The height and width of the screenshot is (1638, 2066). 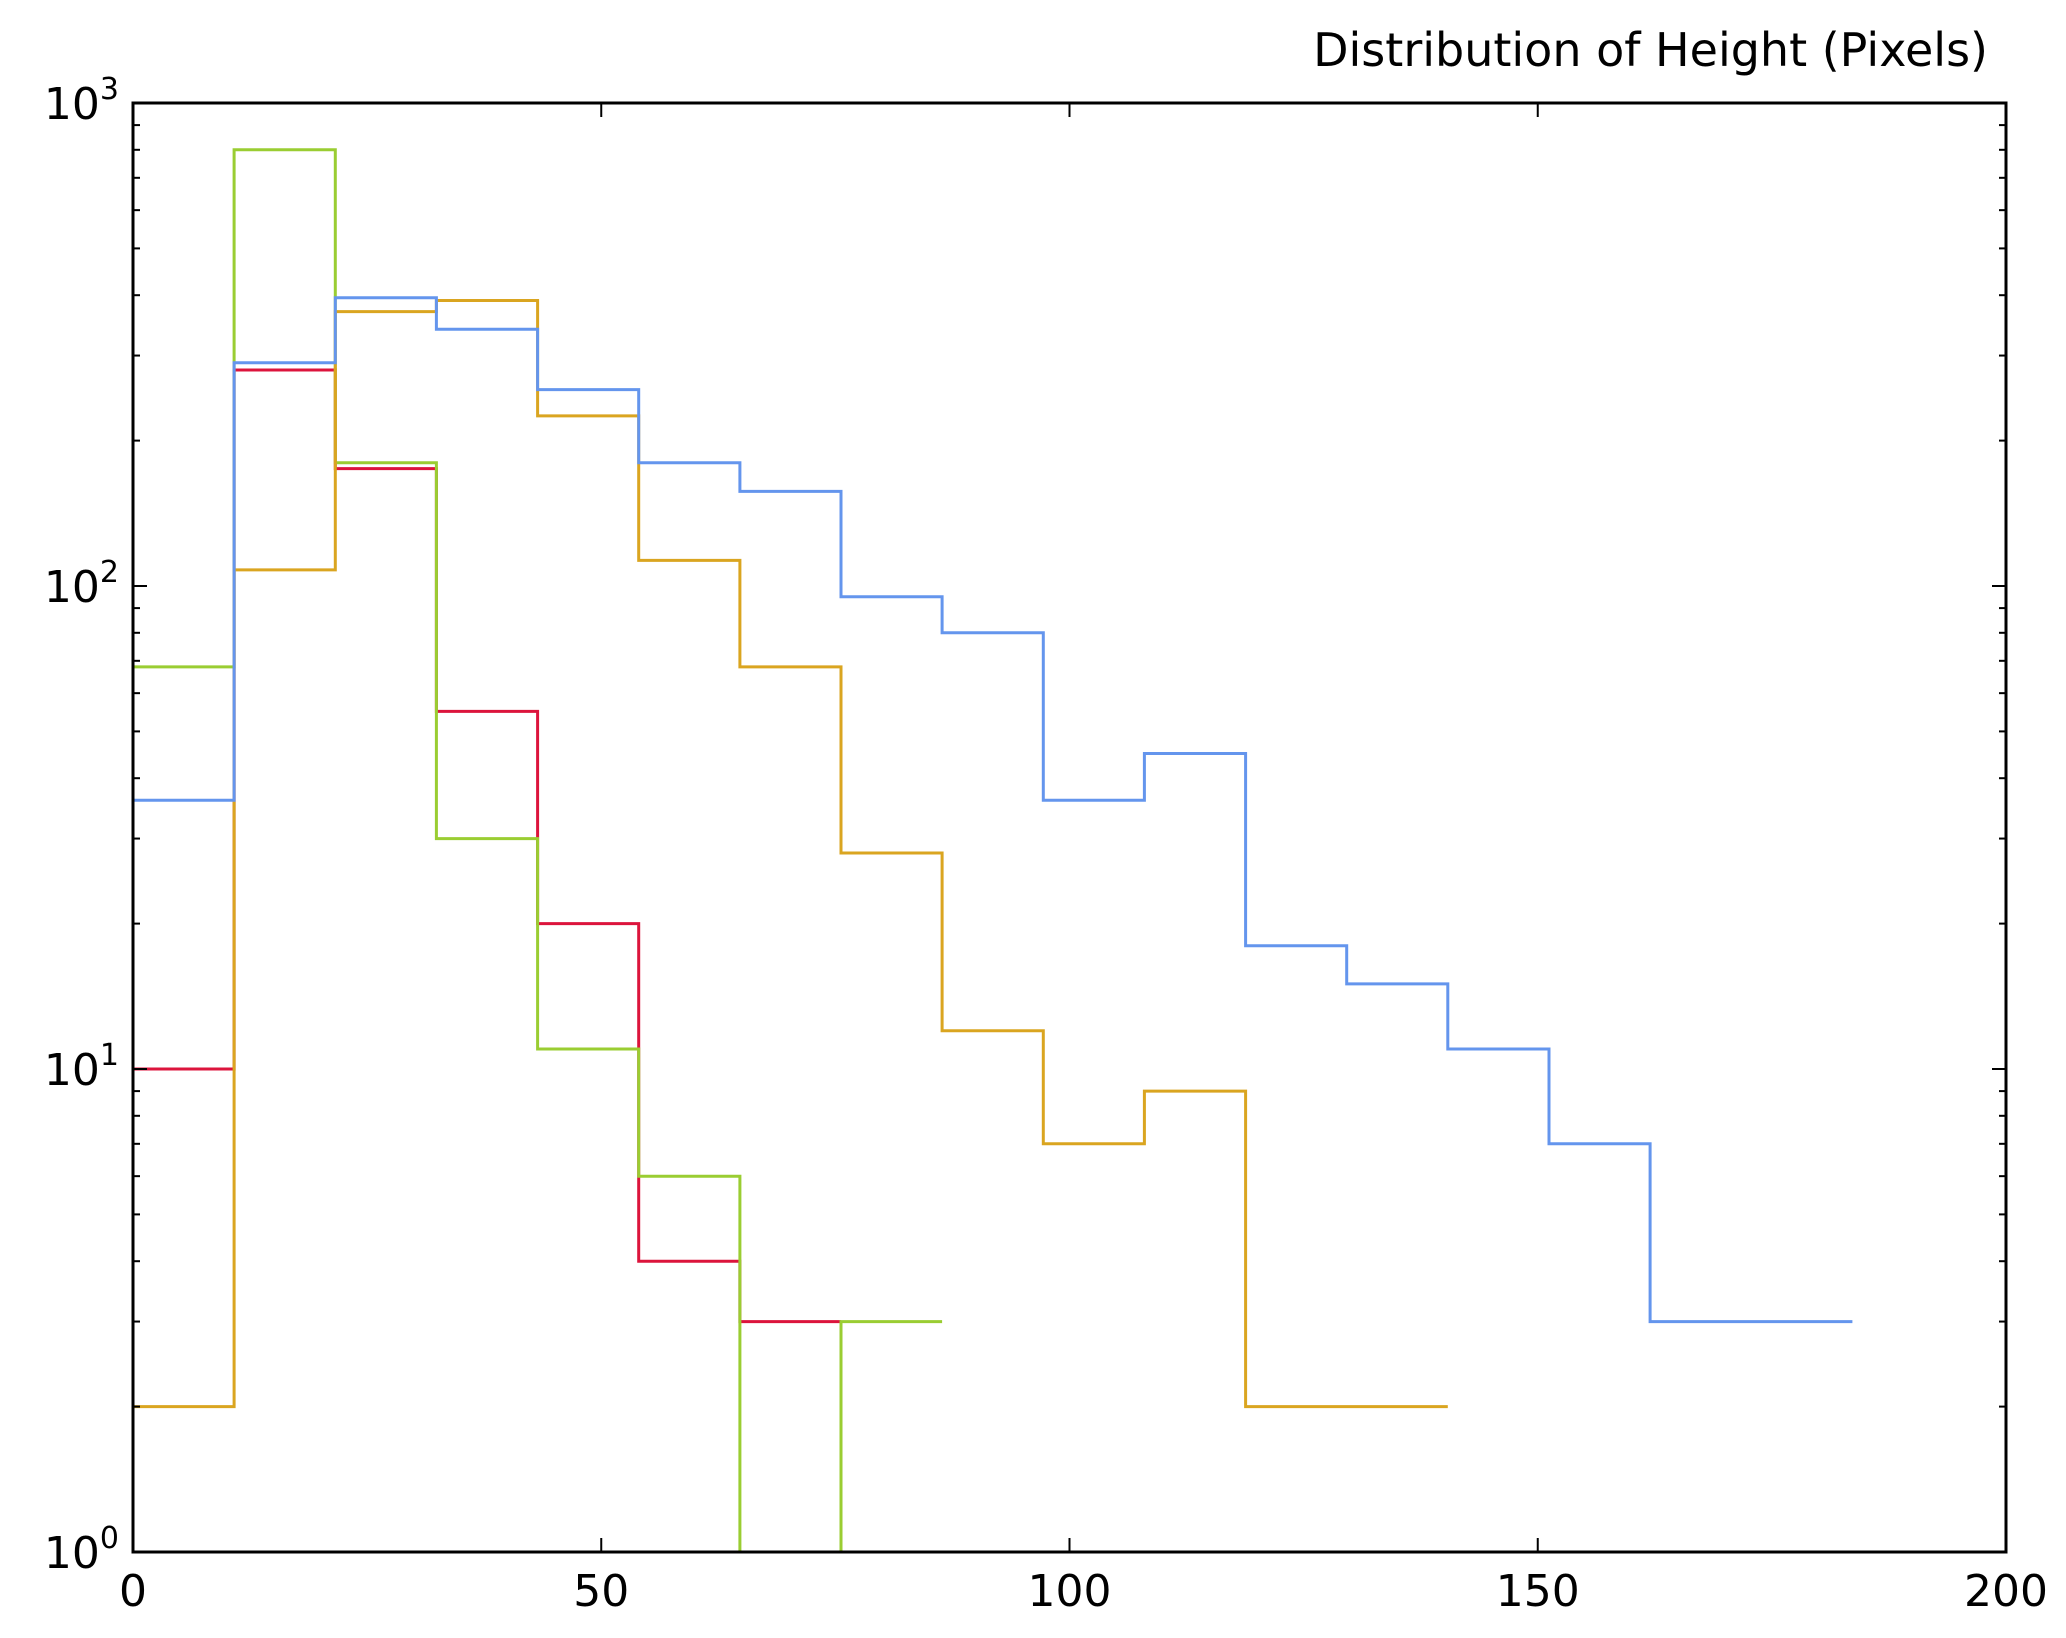 I want to click on y-tick-label: 10², so click(x=81, y=584).